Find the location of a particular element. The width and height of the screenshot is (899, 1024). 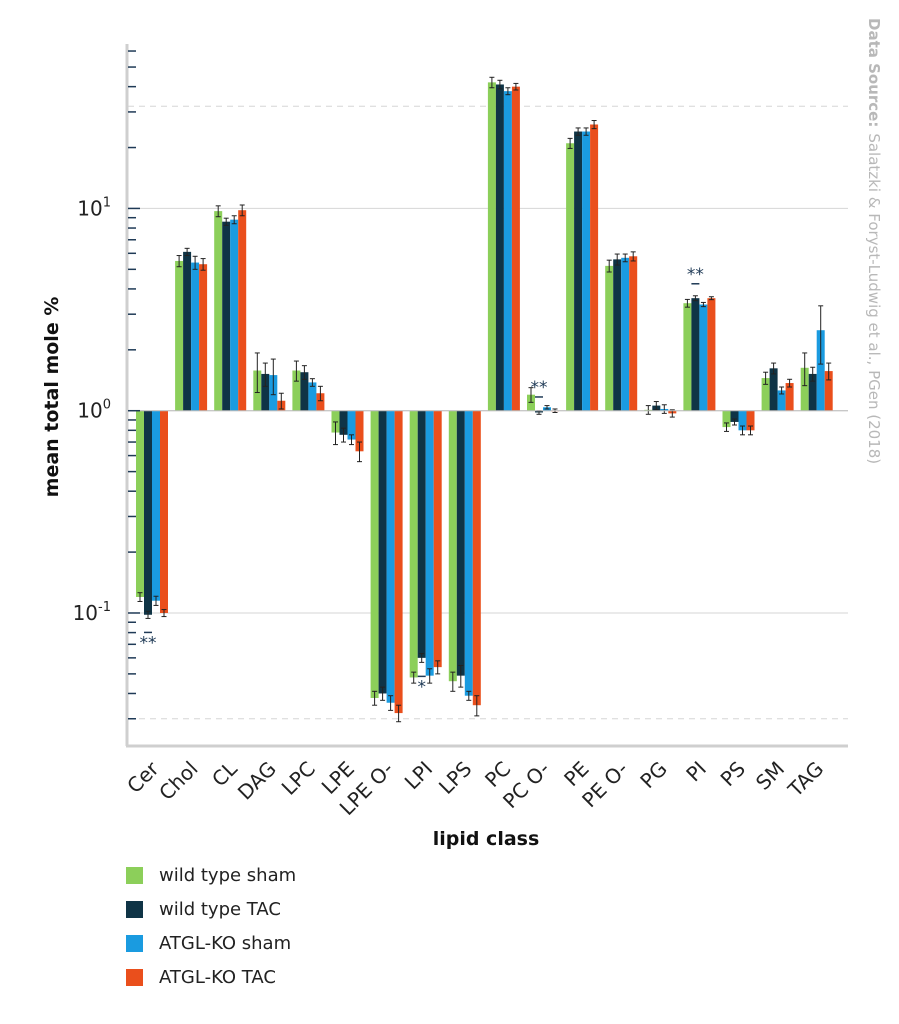

x-tick-label: Chol is located at coordinates (178, 781).